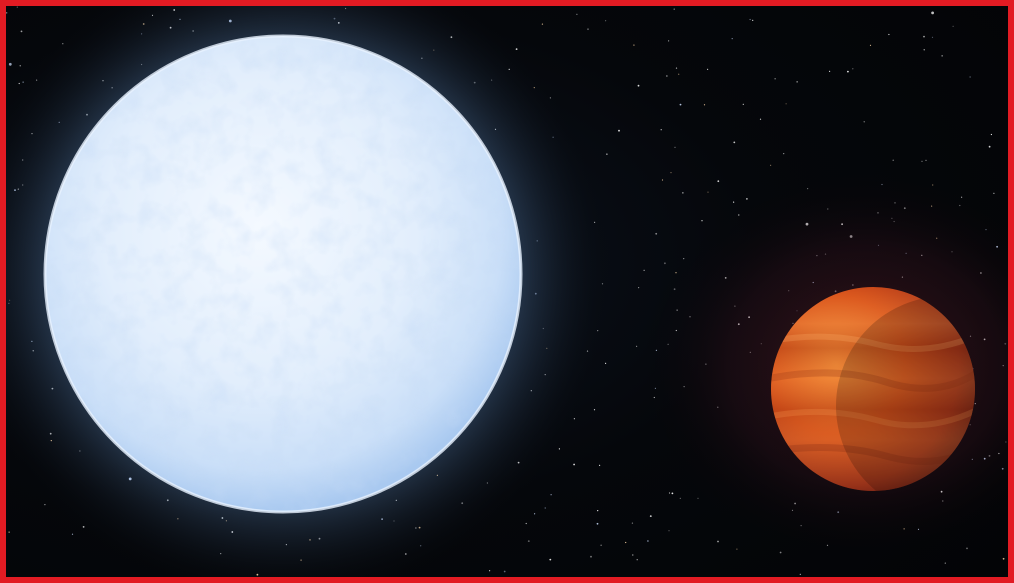 This screenshot has width=1014, height=583. Describe the element at coordinates (873, 389) in the screenshot. I see `hot-jupiter-exoplanet-icon` at that location.